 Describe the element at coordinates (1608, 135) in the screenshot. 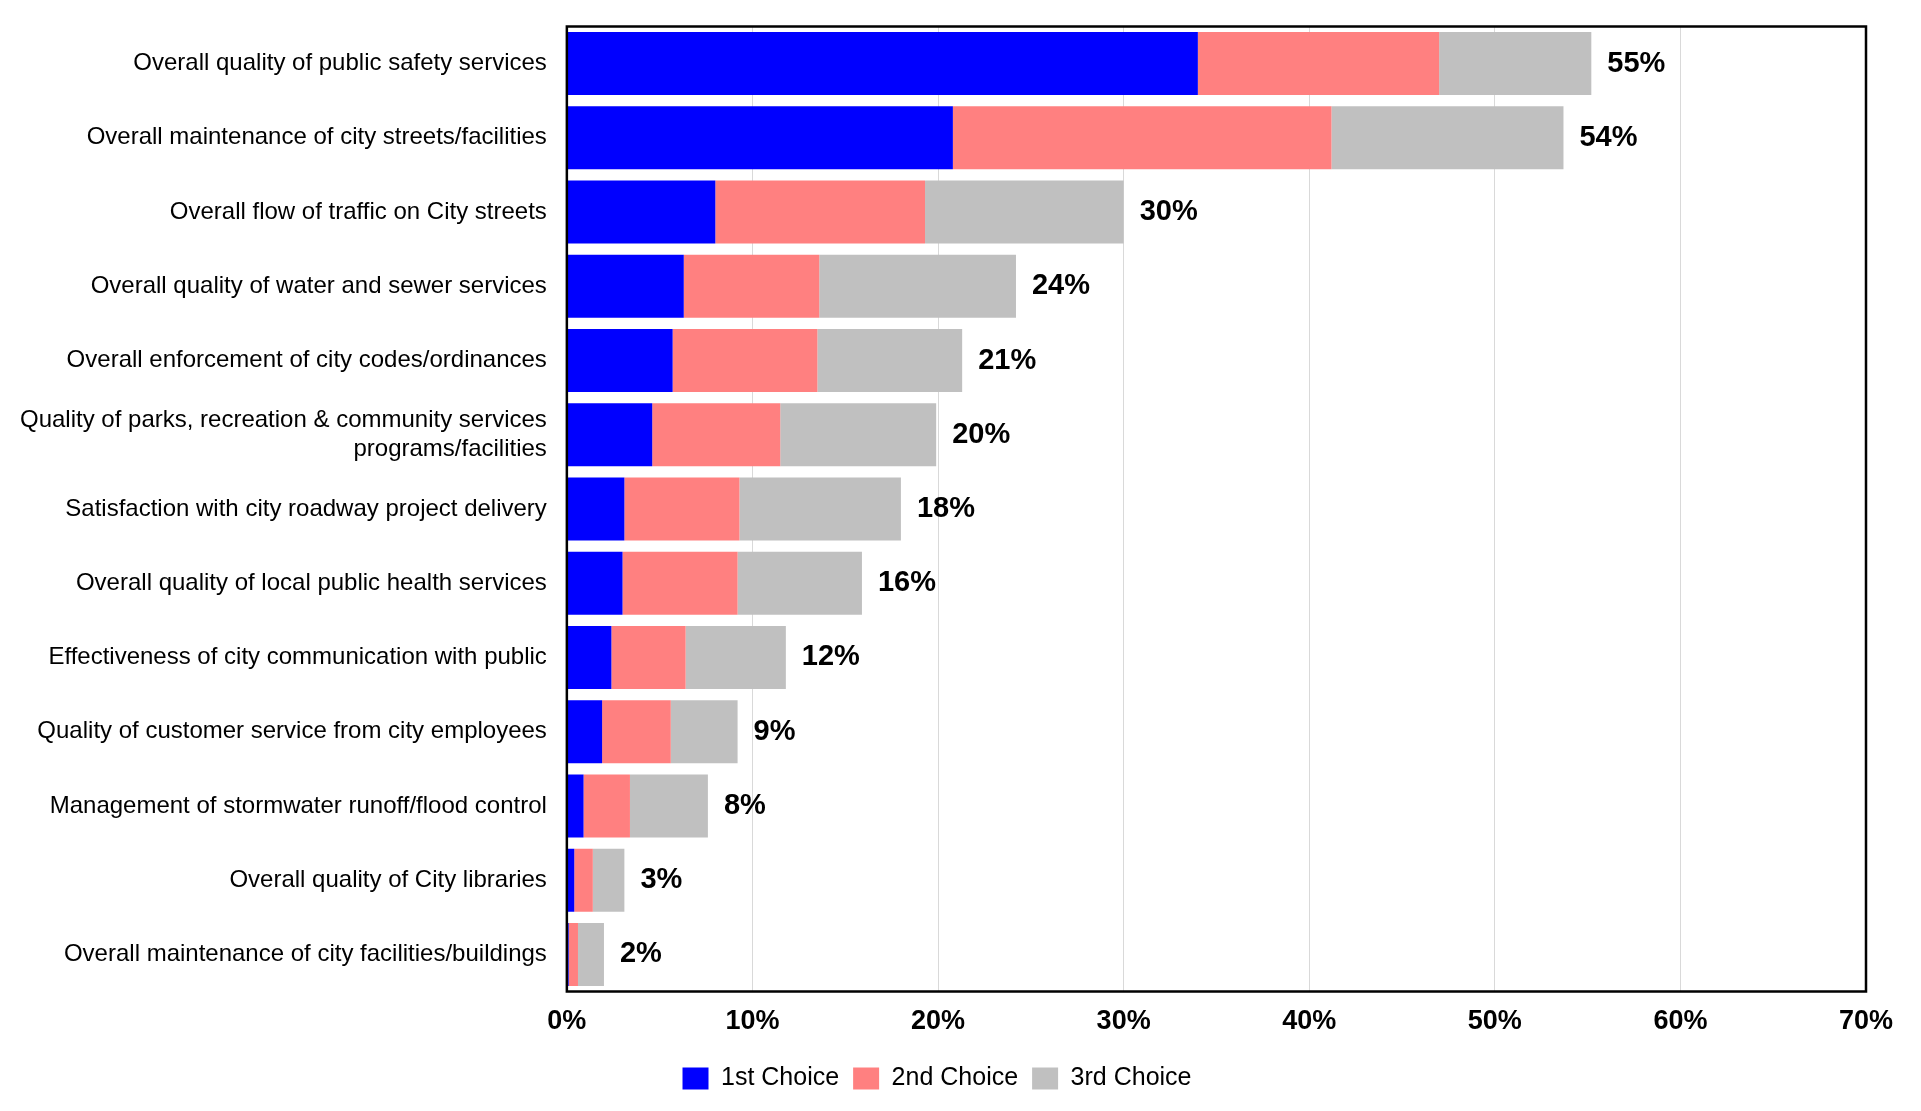

I see `total-label: 54%` at that location.